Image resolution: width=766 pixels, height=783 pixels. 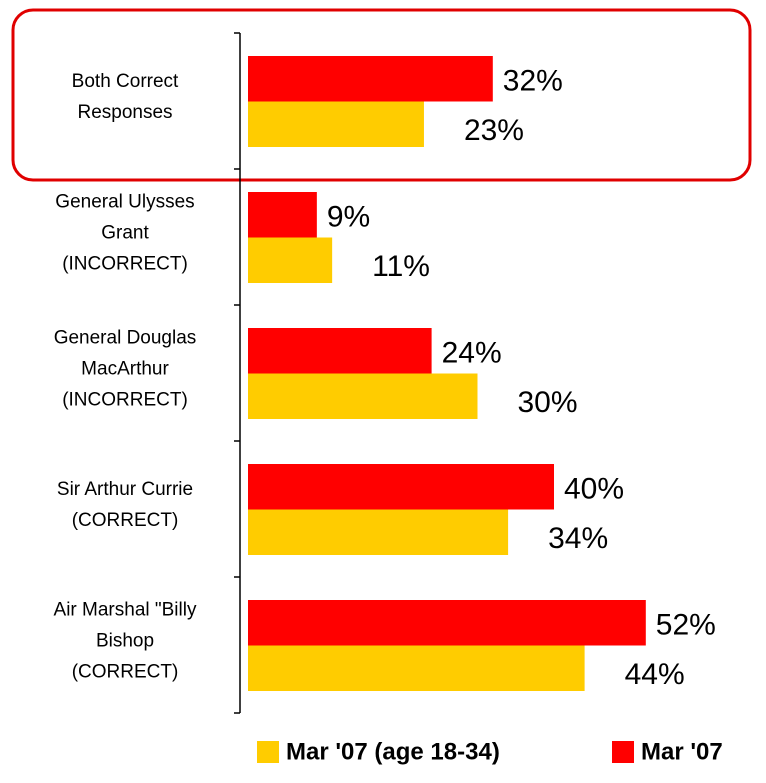 I want to click on value-label: 34%, so click(x=578, y=538).